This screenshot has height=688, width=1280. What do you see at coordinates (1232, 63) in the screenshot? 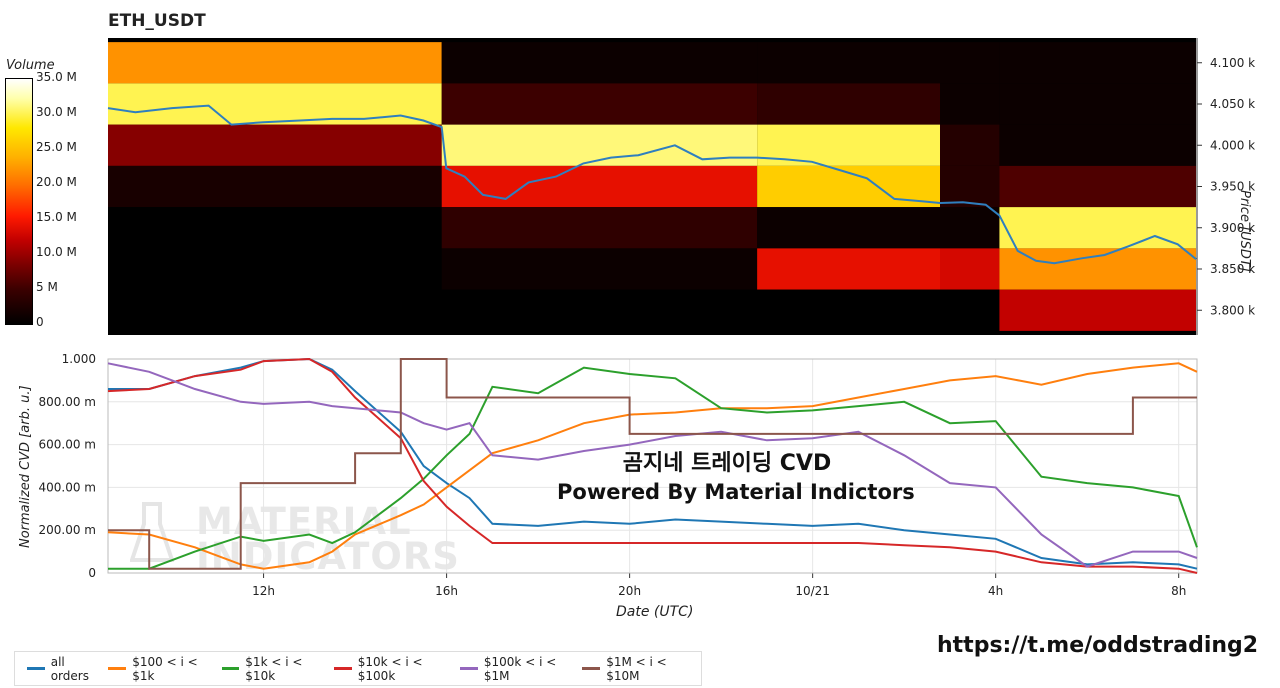
I see `price-tick-label: 4.100 k` at bounding box center [1232, 63].